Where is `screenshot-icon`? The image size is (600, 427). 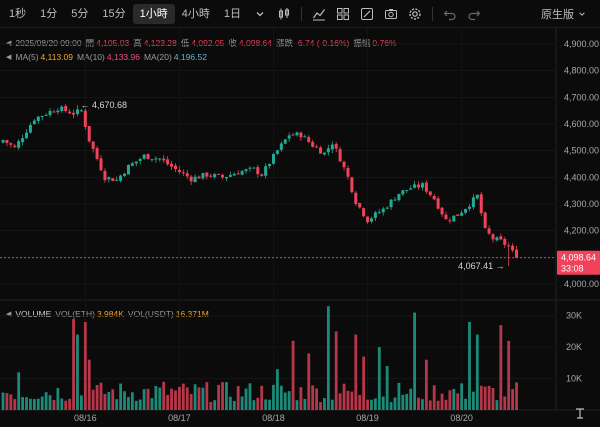
screenshot-icon is located at coordinates (391, 14).